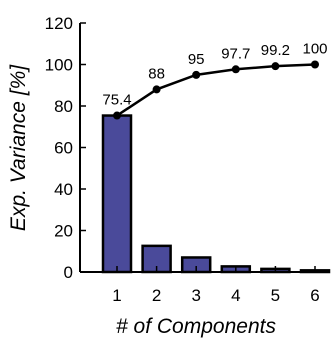  Describe the element at coordinates (275, 50) in the screenshot. I see `data-label-5: 99.2` at that location.